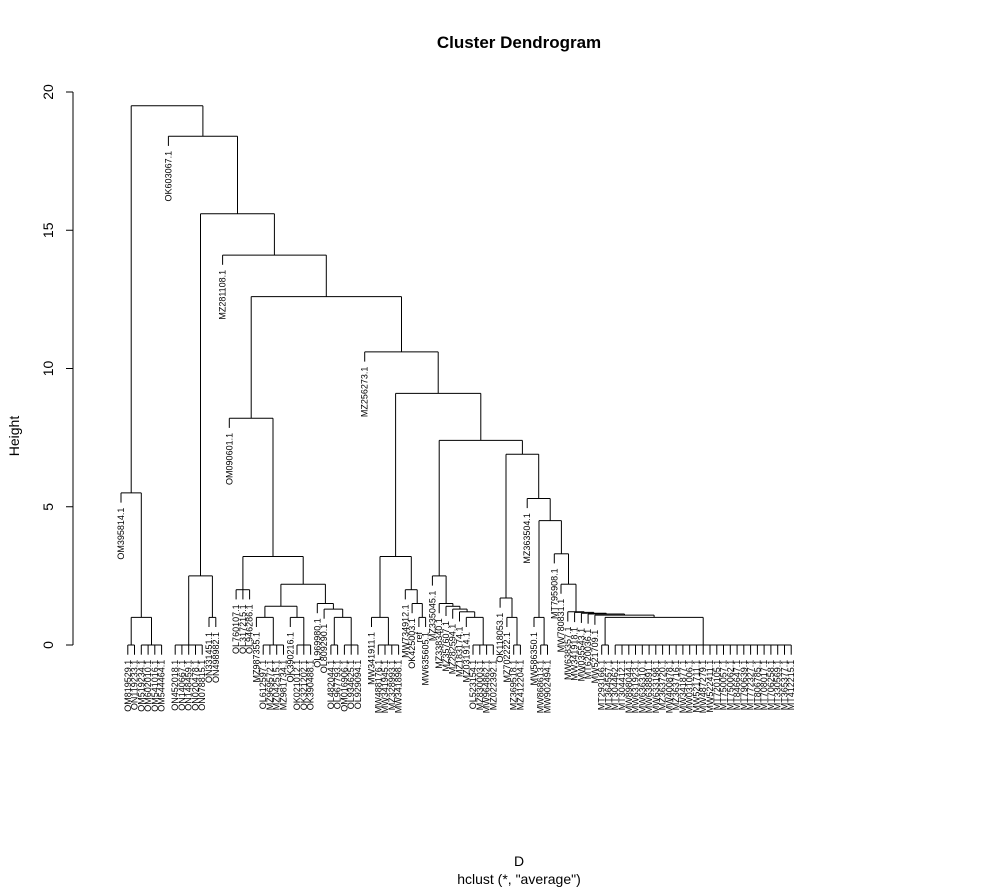 This screenshot has height=891, width=1001. Describe the element at coordinates (236, 629) in the screenshot. I see `leaf-label: OL760107.1` at that location.